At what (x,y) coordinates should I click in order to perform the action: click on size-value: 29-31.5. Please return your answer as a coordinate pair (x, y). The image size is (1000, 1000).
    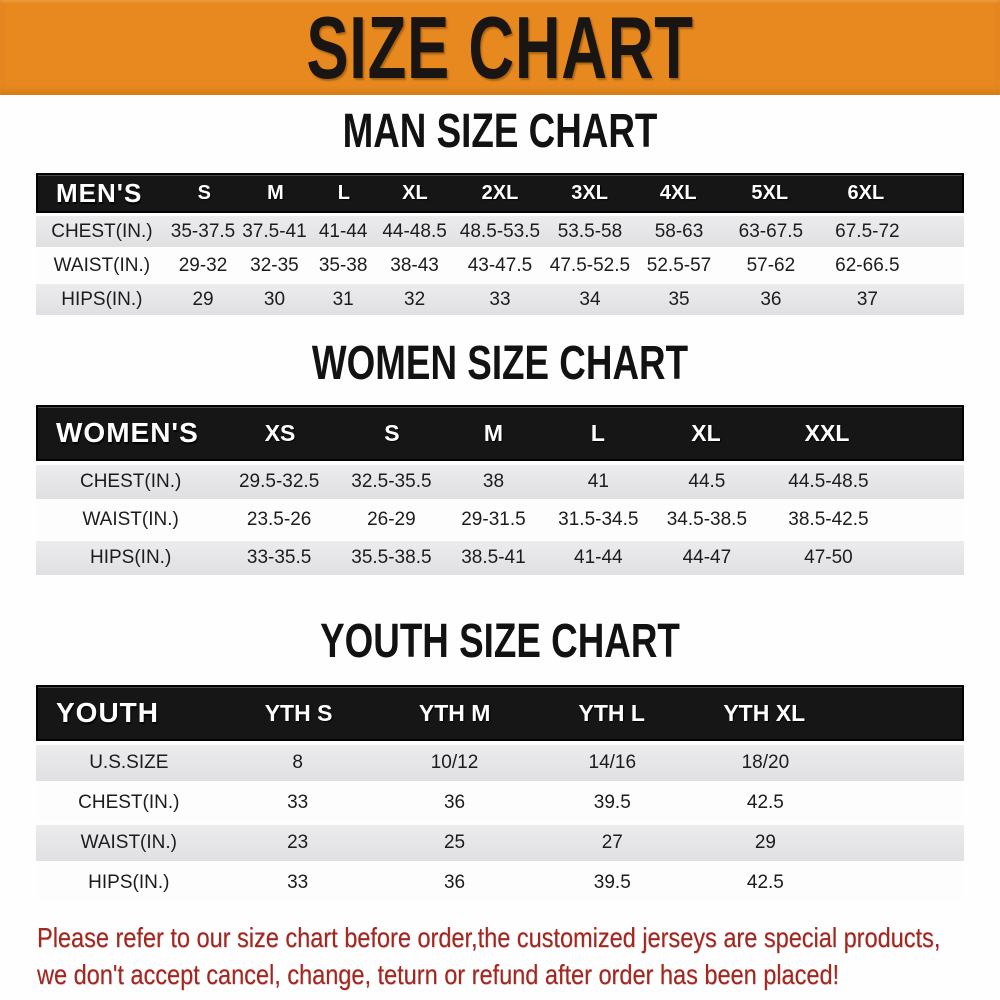
    Looking at the image, I should click on (493, 519).